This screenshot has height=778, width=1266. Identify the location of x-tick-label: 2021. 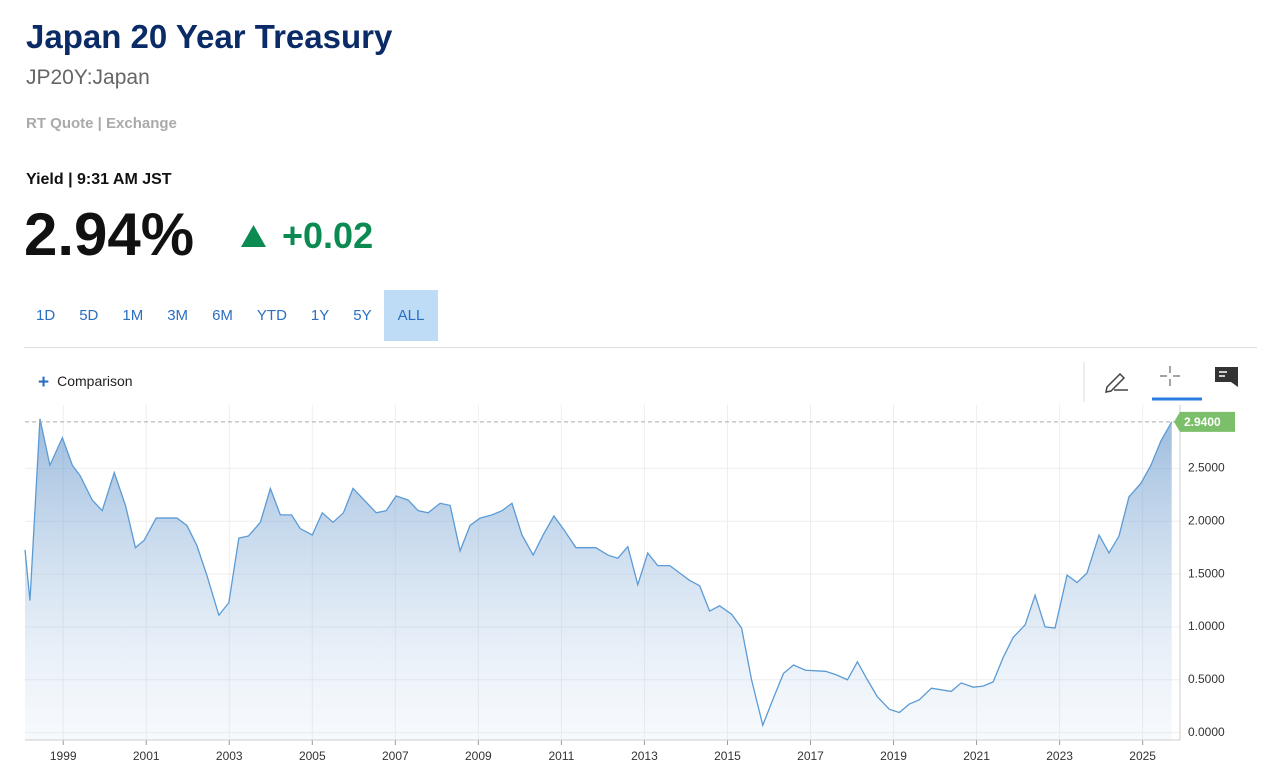
(976, 756).